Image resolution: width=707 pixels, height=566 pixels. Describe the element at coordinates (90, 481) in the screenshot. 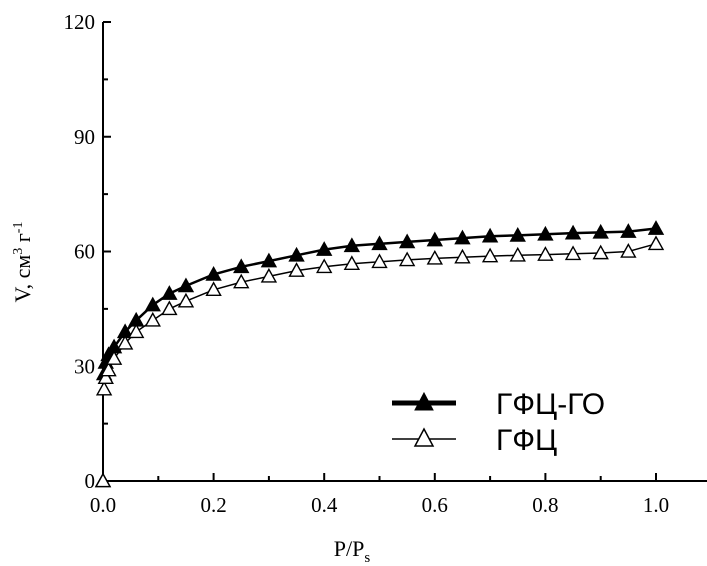

I see `y-tick-label: 0` at that location.